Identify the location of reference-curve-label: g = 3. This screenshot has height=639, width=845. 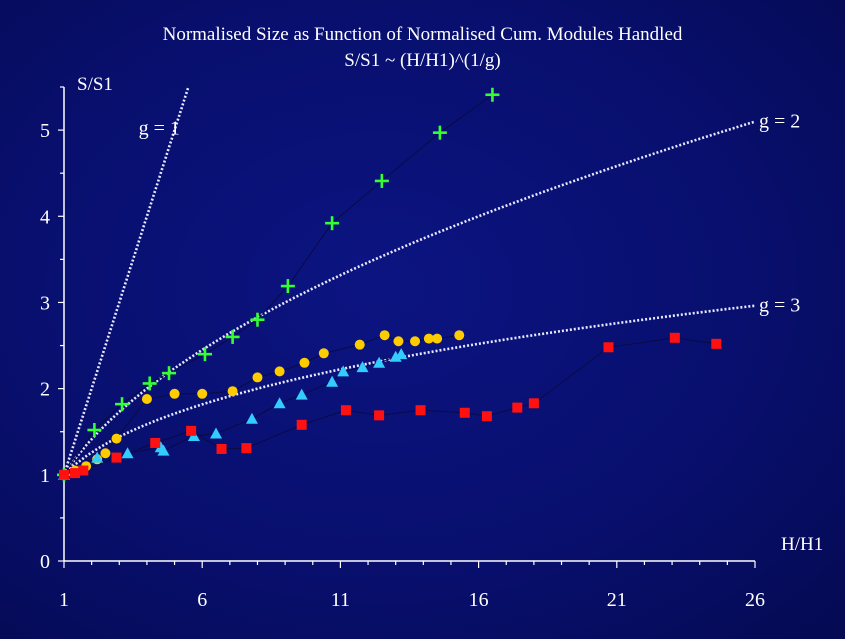
(779, 306).